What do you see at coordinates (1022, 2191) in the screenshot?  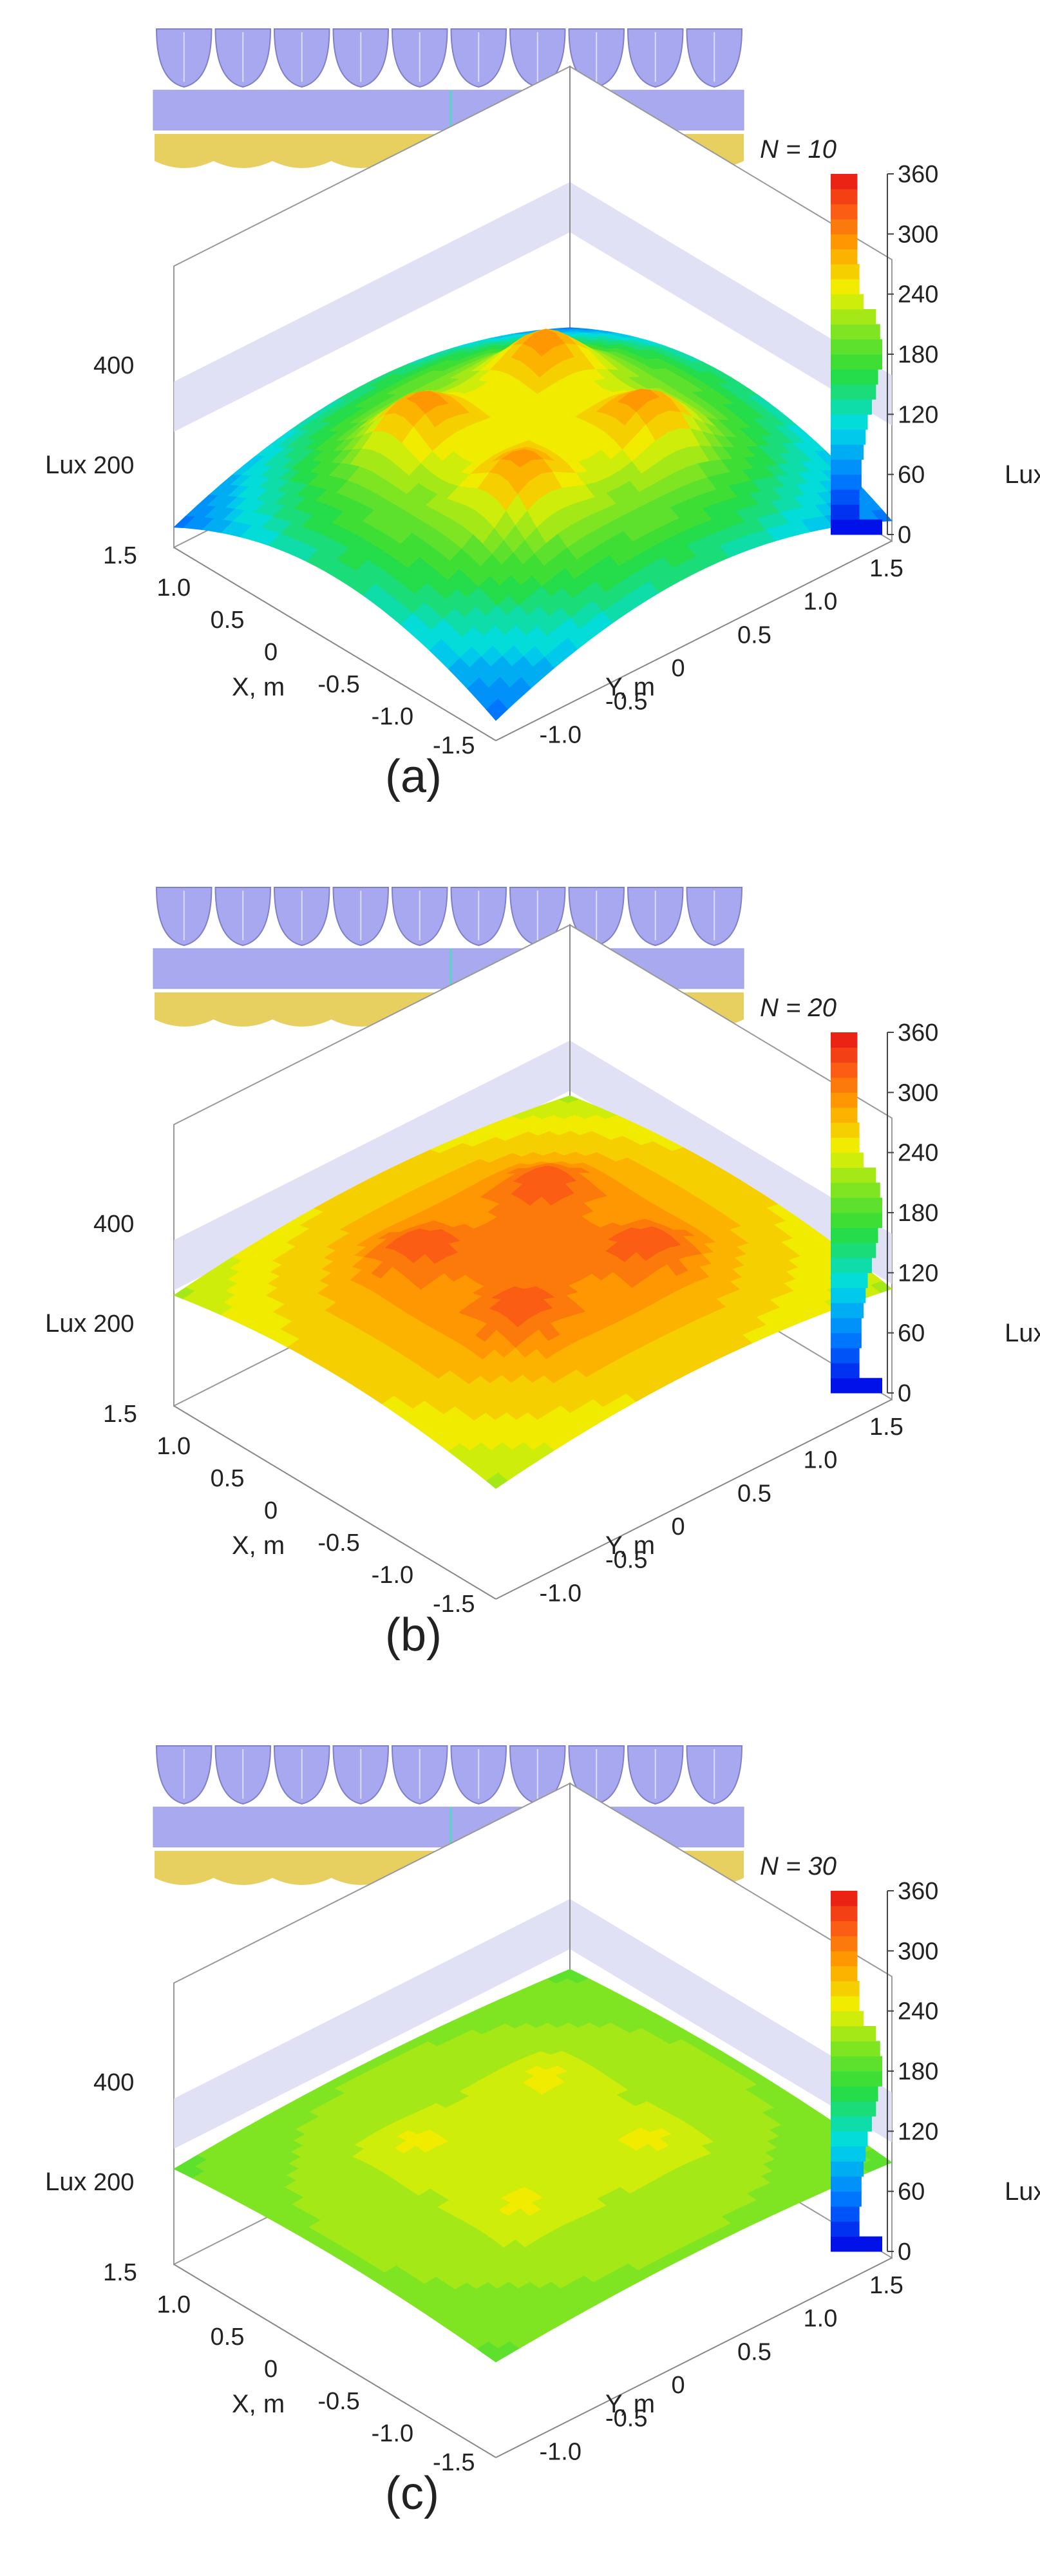 I see `colorbar-label: Lux` at bounding box center [1022, 2191].